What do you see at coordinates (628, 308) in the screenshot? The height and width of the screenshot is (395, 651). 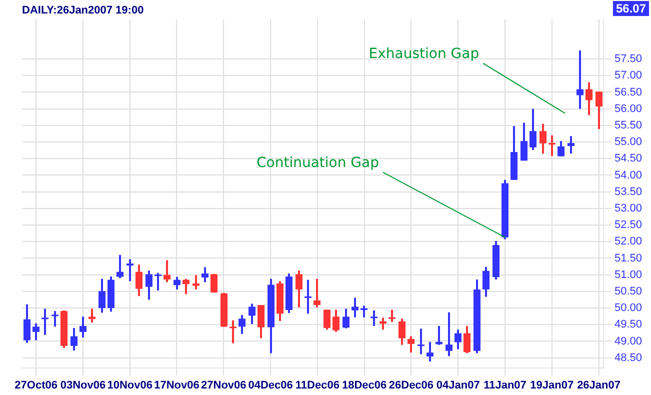 I see `y-tick-label: 50.00` at bounding box center [628, 308].